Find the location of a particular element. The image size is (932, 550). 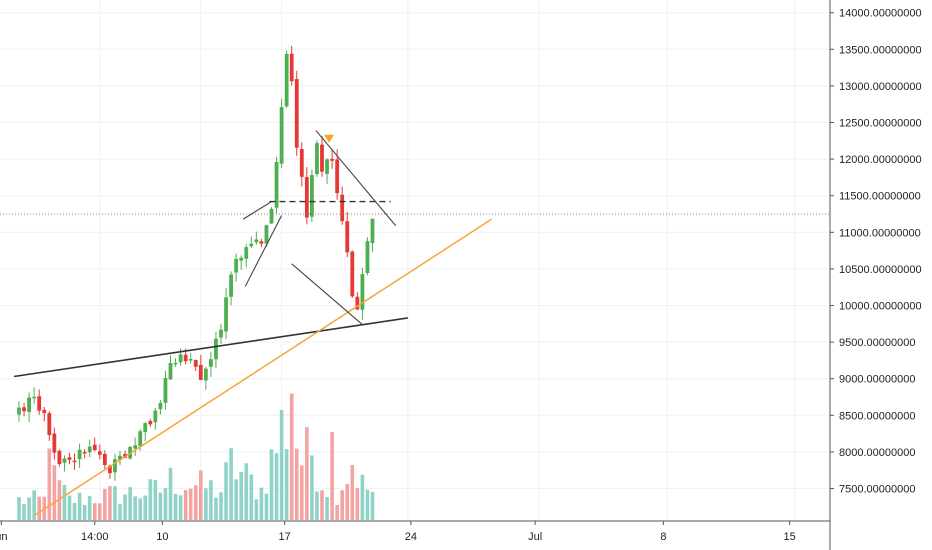

time-tick-label: 8 is located at coordinates (663, 537).